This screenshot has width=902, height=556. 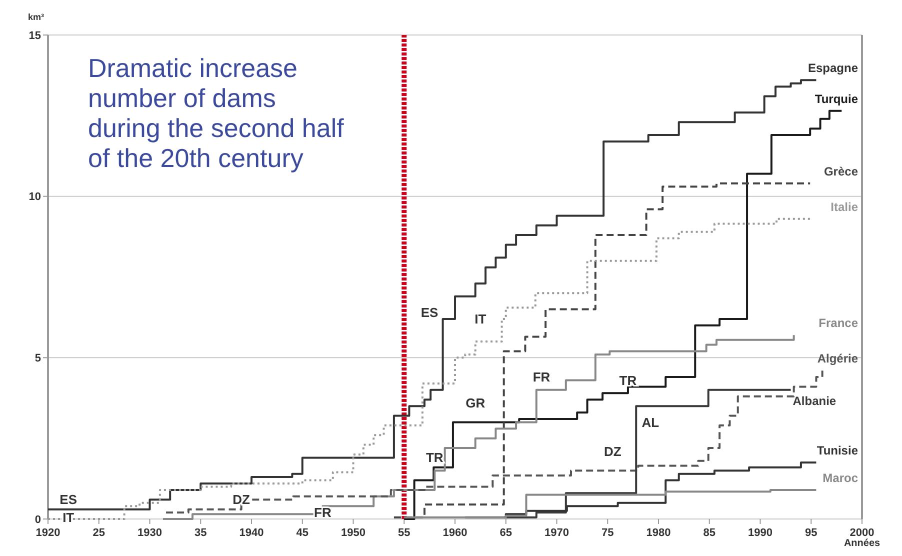 What do you see at coordinates (34, 197) in the screenshot?
I see `y-tick-label: 10` at bounding box center [34, 197].